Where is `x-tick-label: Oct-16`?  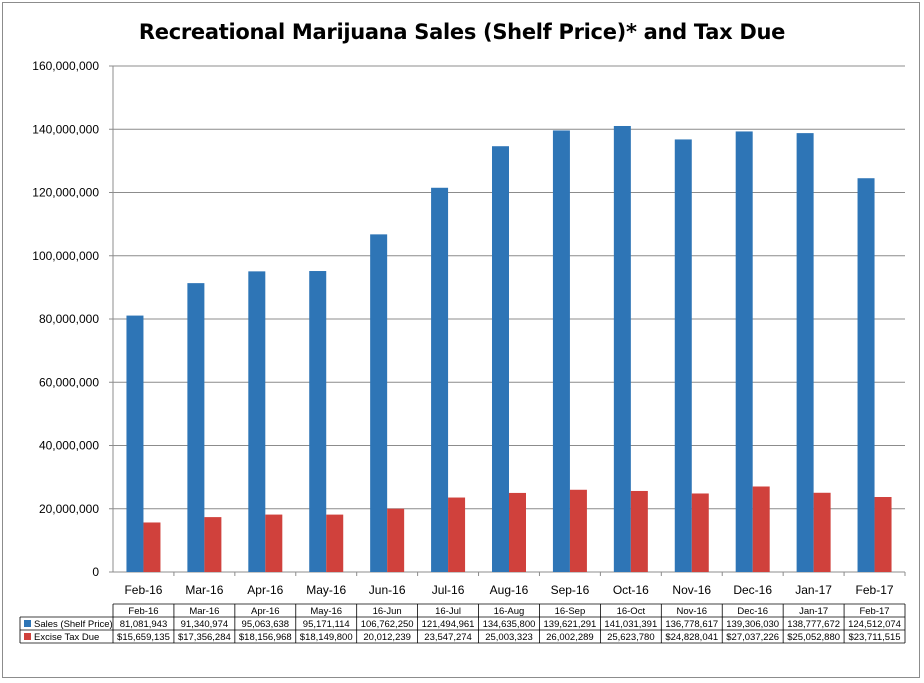
x-tick-label: Oct-16 is located at coordinates (631, 590).